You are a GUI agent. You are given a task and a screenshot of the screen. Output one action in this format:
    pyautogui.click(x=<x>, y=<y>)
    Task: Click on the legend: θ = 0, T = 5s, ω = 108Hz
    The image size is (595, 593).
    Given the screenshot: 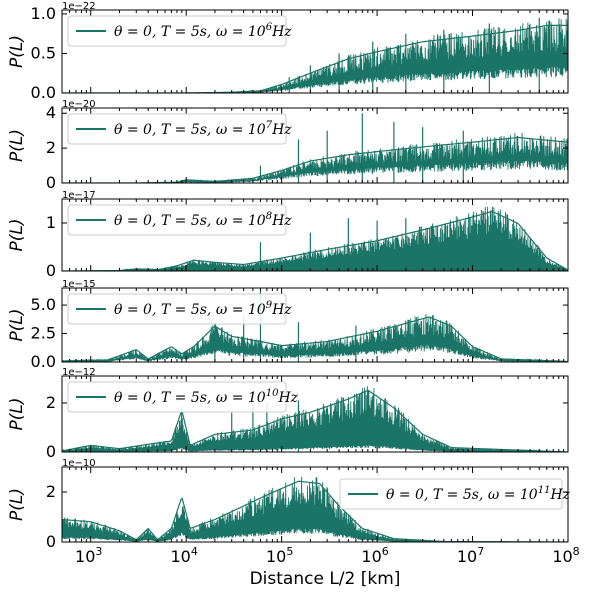 What is the action you would take?
    pyautogui.click(x=179, y=220)
    